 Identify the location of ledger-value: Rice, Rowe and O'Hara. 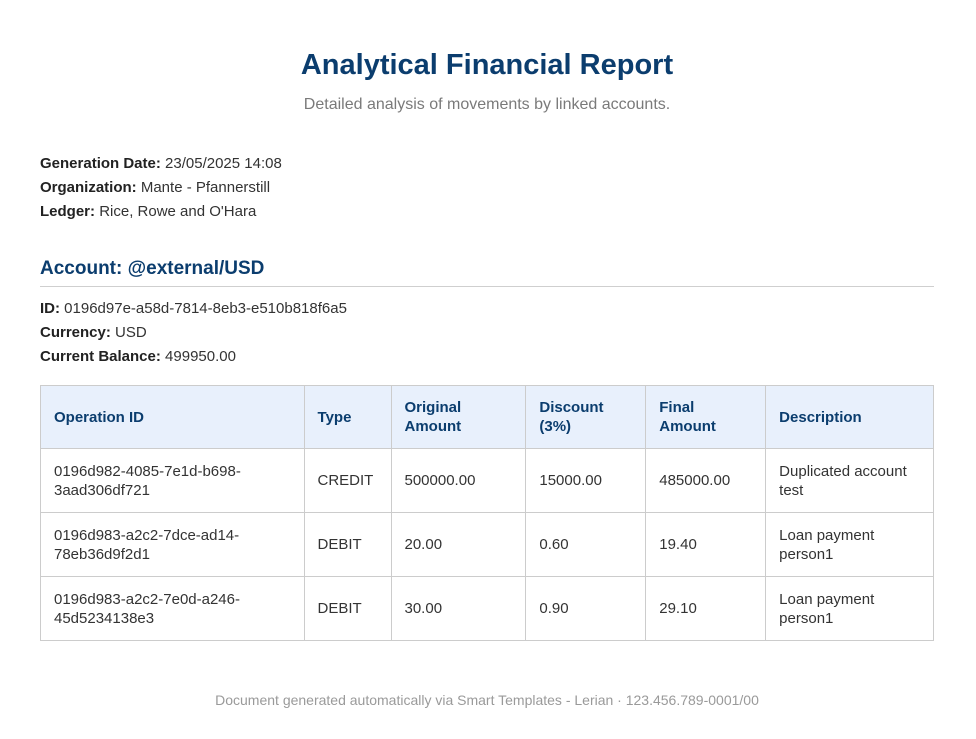
(178, 211).